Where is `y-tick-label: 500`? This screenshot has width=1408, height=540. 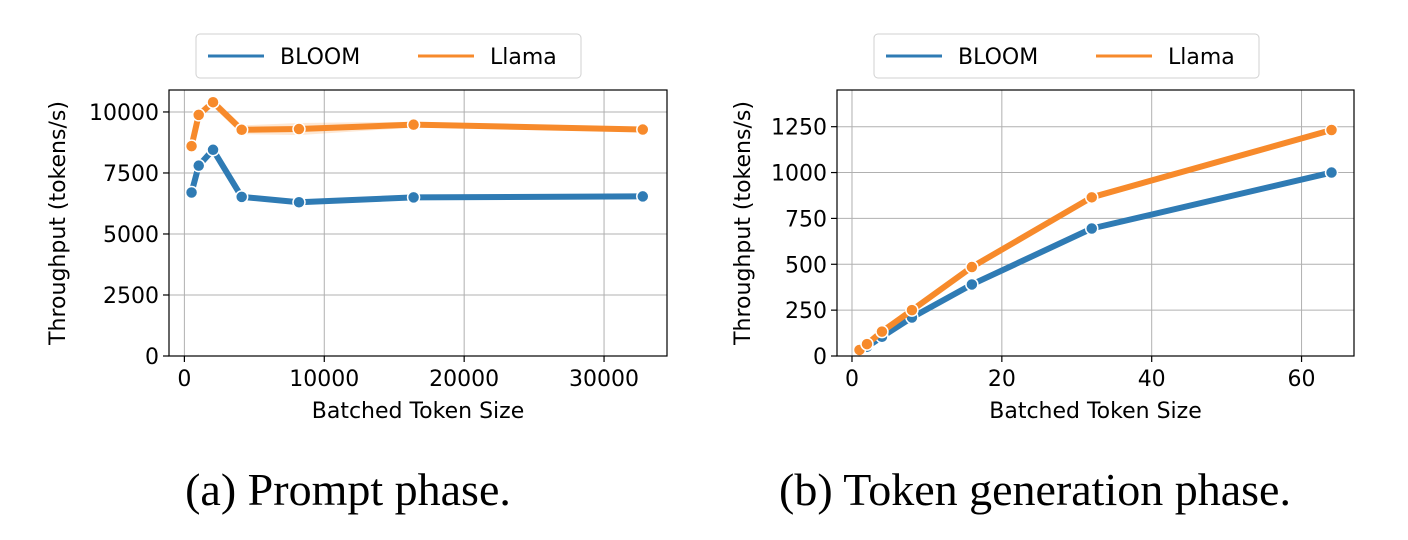
y-tick-label: 500 is located at coordinates (806, 265).